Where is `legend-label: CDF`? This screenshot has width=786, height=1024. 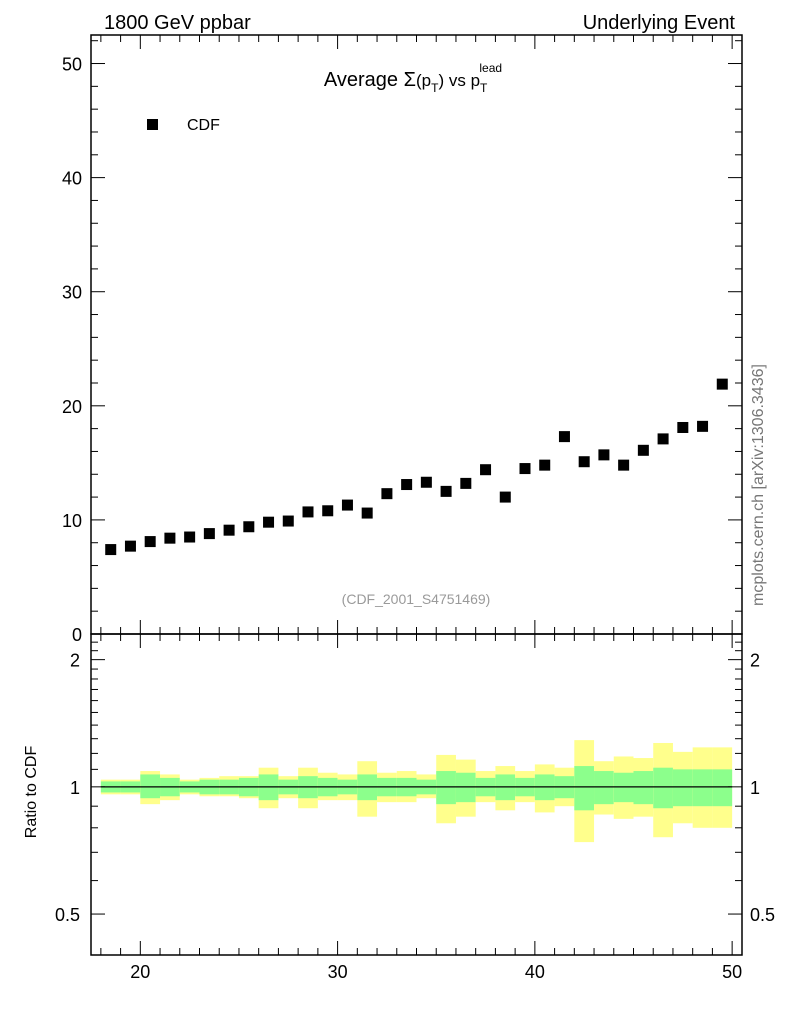
legend-label: CDF is located at coordinates (203, 125).